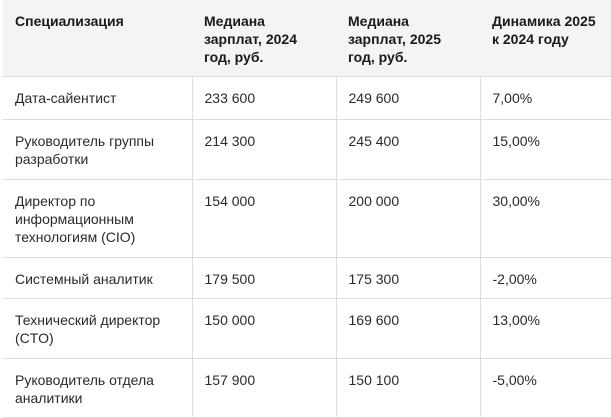  What do you see at coordinates (264, 38) in the screenshot?
I see `header-median-2024: Медиана зарплат, 2024 год, руб.` at bounding box center [264, 38].